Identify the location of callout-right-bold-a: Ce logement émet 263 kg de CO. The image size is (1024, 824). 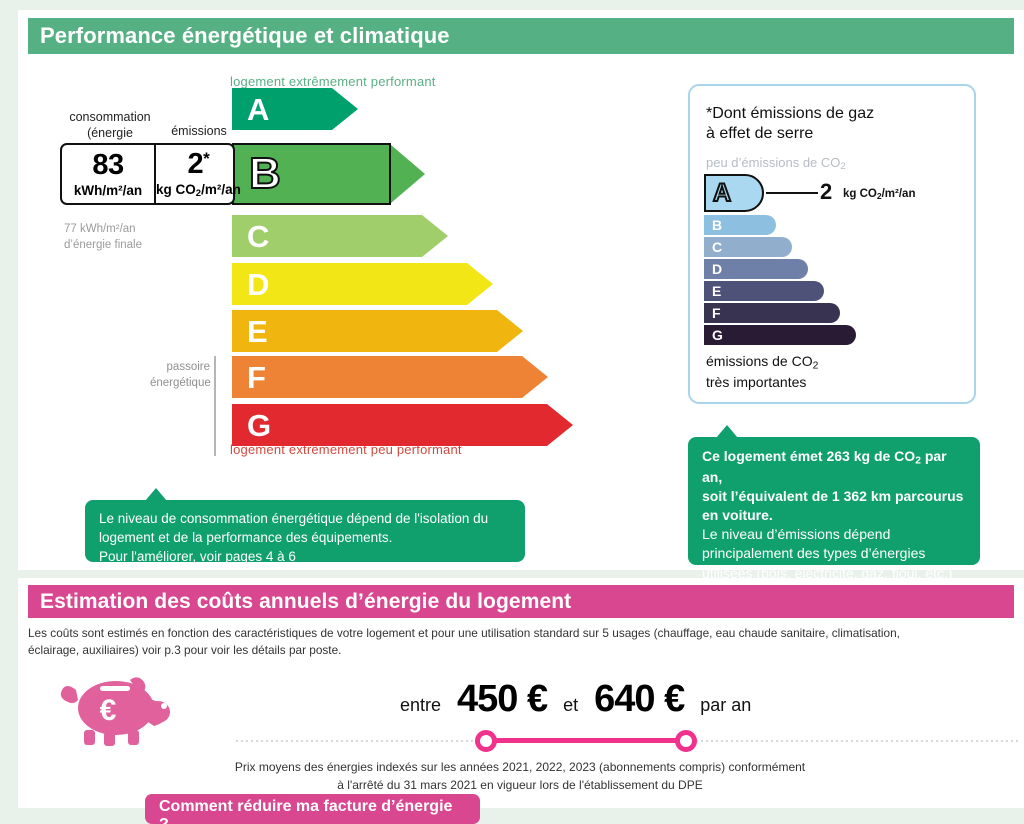
(809, 456).